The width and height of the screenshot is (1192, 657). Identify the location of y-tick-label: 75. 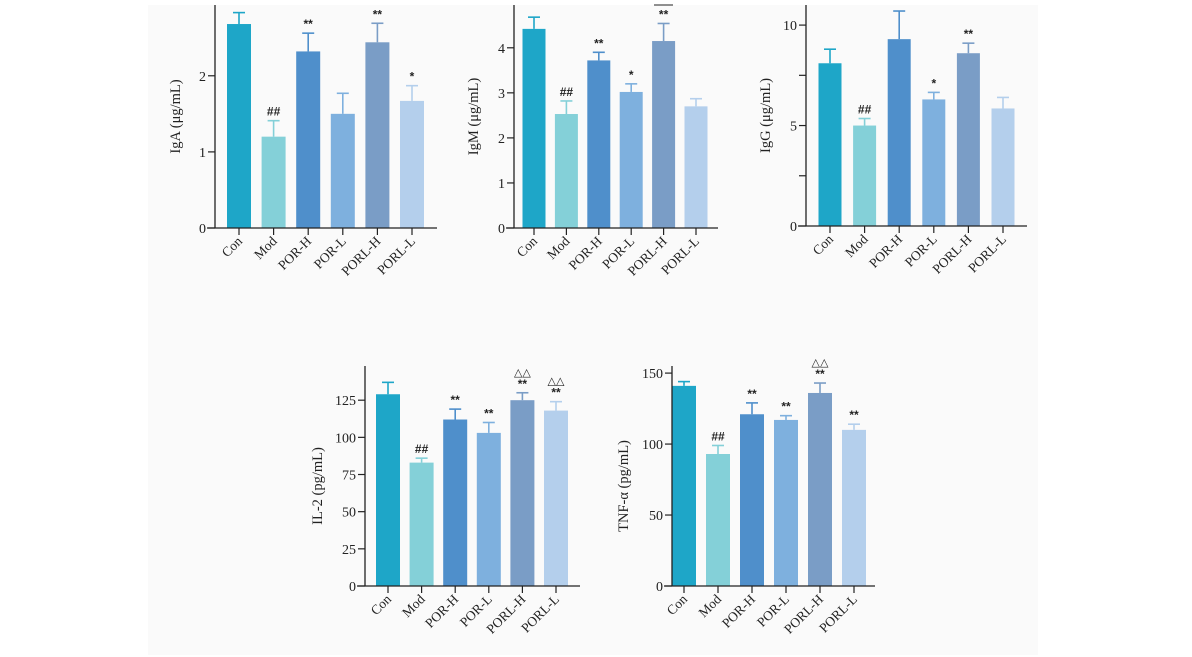
(349, 476).